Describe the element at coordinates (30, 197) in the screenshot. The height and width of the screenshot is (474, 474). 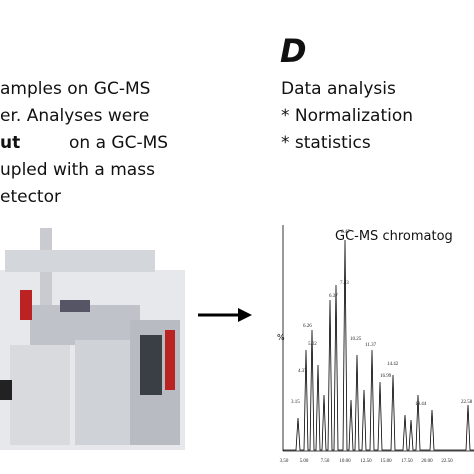
I see `text-line: etector` at that location.